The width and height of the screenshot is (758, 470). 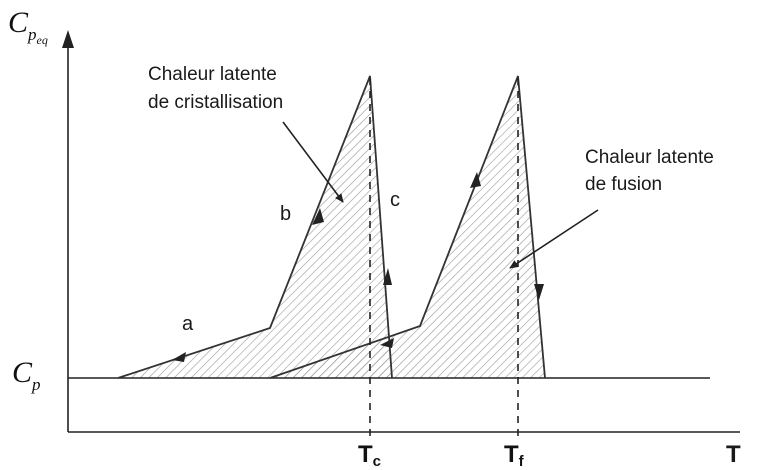 I want to click on crystallization-pointer, so click(x=313, y=162).